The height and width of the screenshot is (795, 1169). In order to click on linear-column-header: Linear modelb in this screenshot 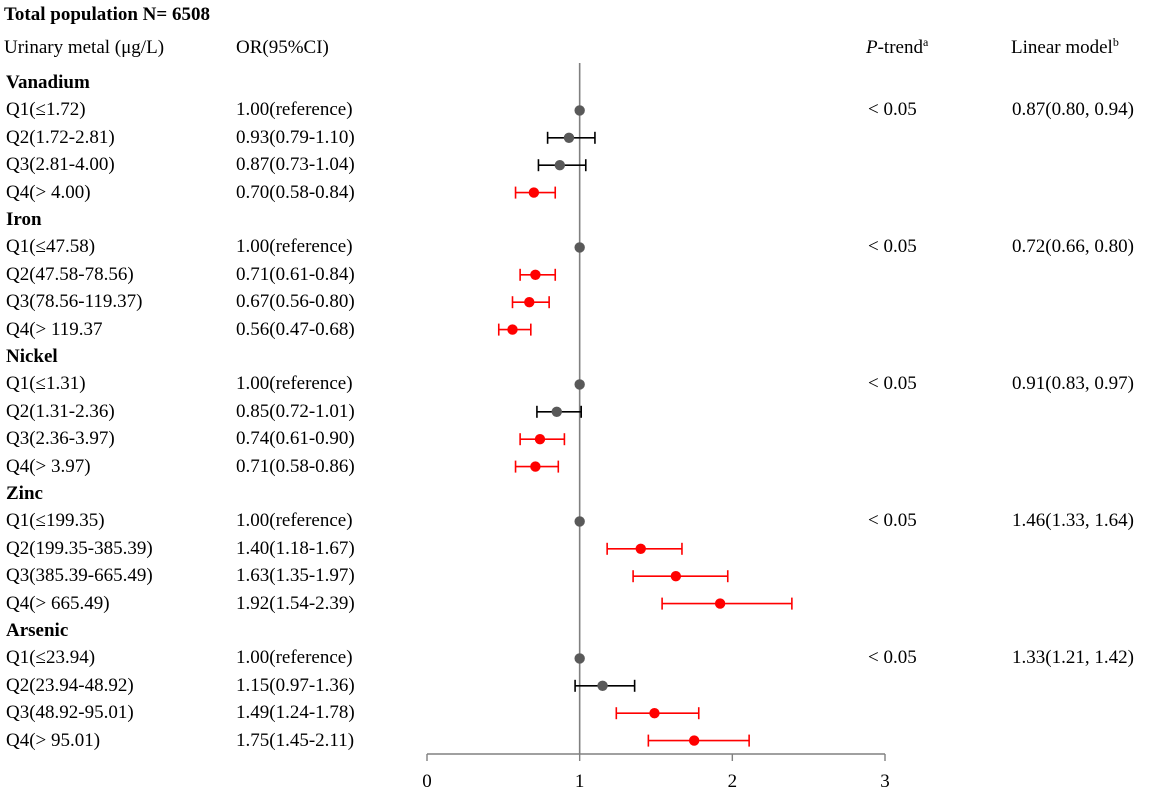, I will do `click(1065, 46)`.